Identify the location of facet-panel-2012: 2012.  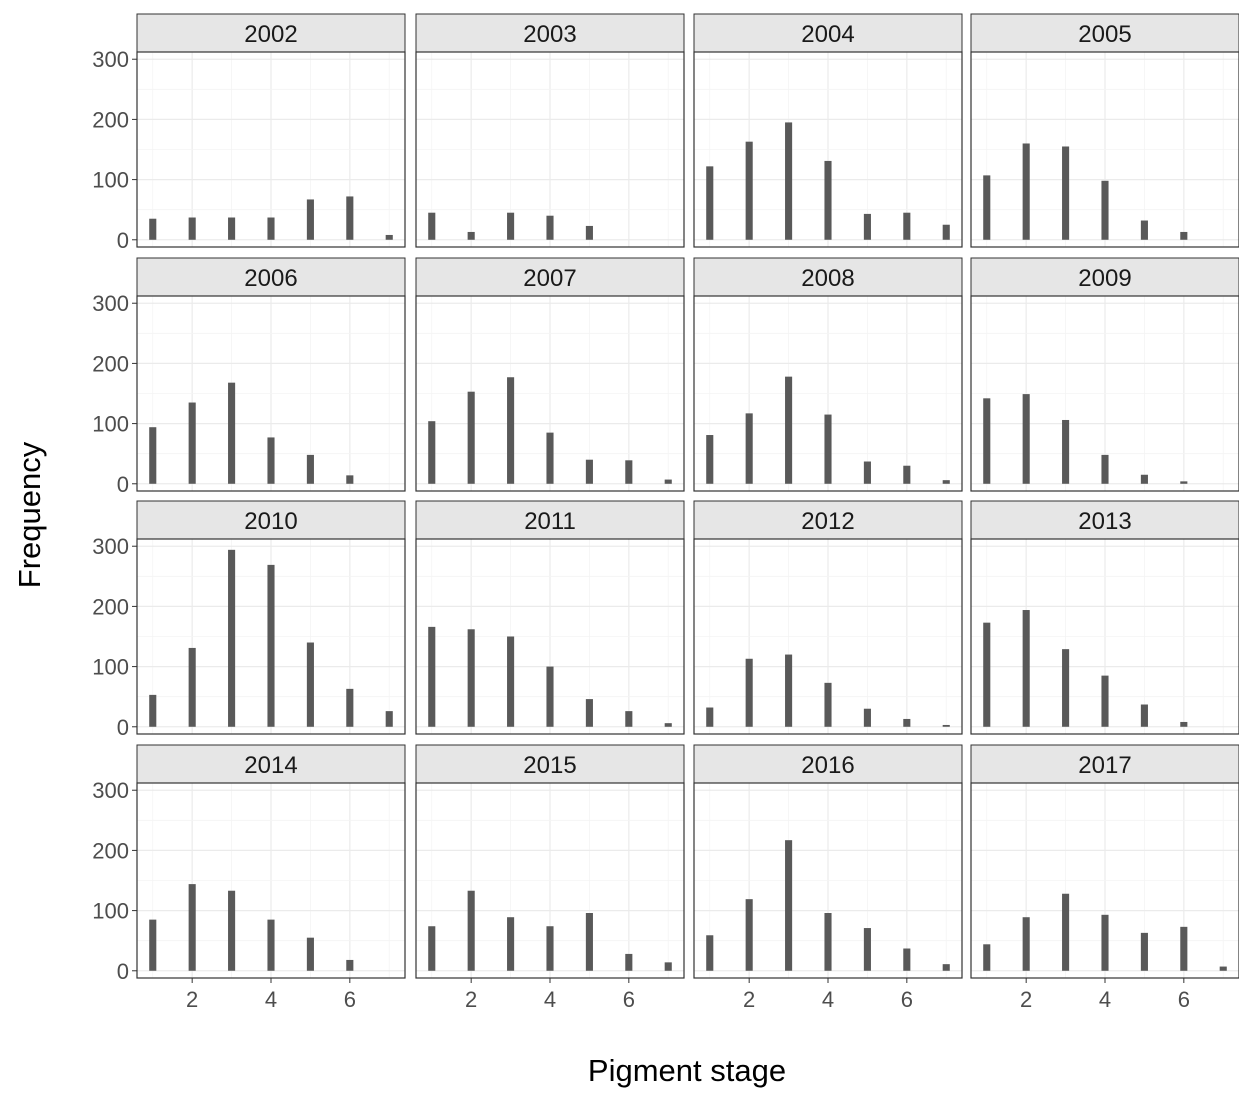
(828, 617).